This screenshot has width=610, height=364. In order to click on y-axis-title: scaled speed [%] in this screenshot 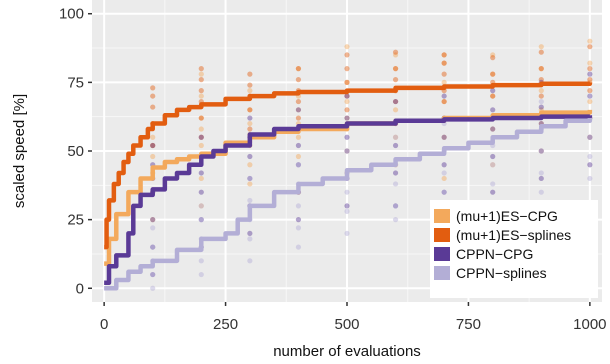, I will do `click(19, 151)`.